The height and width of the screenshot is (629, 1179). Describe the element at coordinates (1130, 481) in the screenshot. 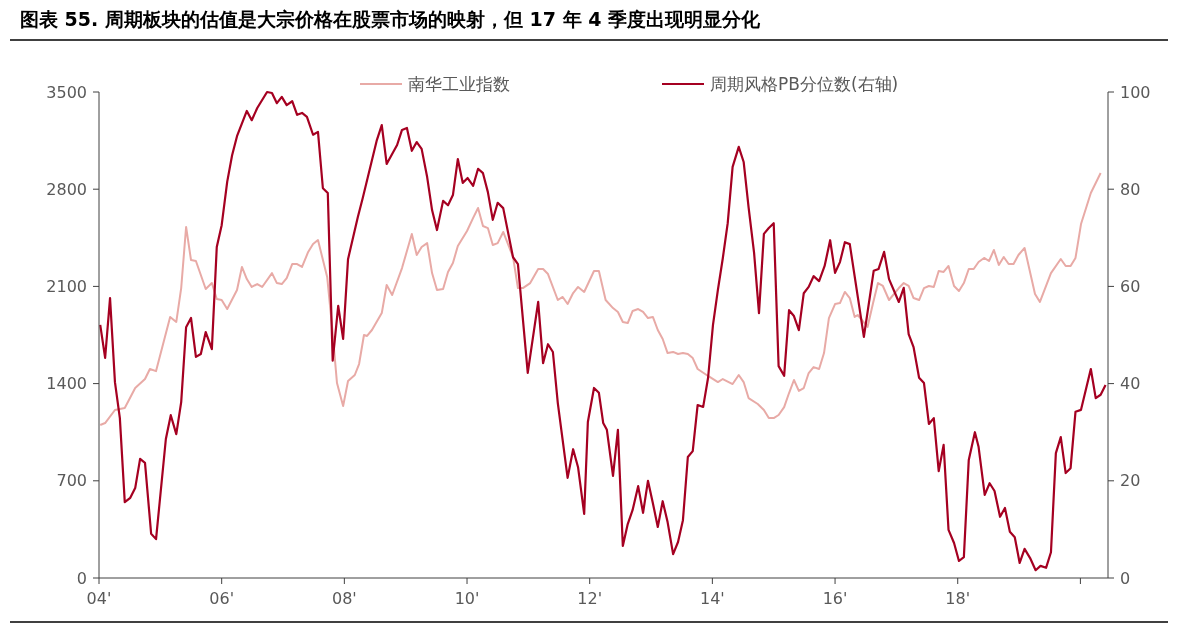

I see `y2-tick-label: 20` at that location.